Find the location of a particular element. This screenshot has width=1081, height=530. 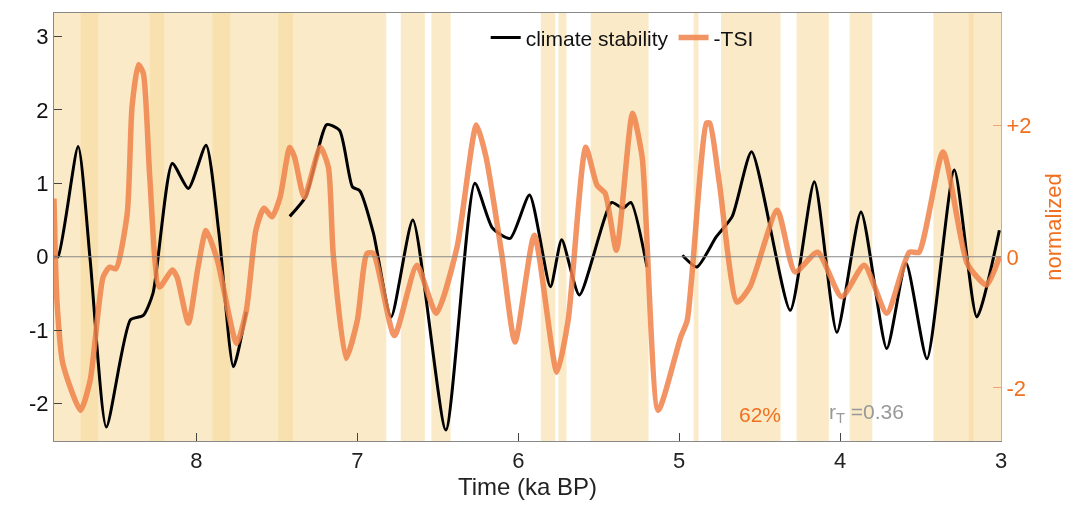

x-tick-label: 7 is located at coordinates (357, 461).